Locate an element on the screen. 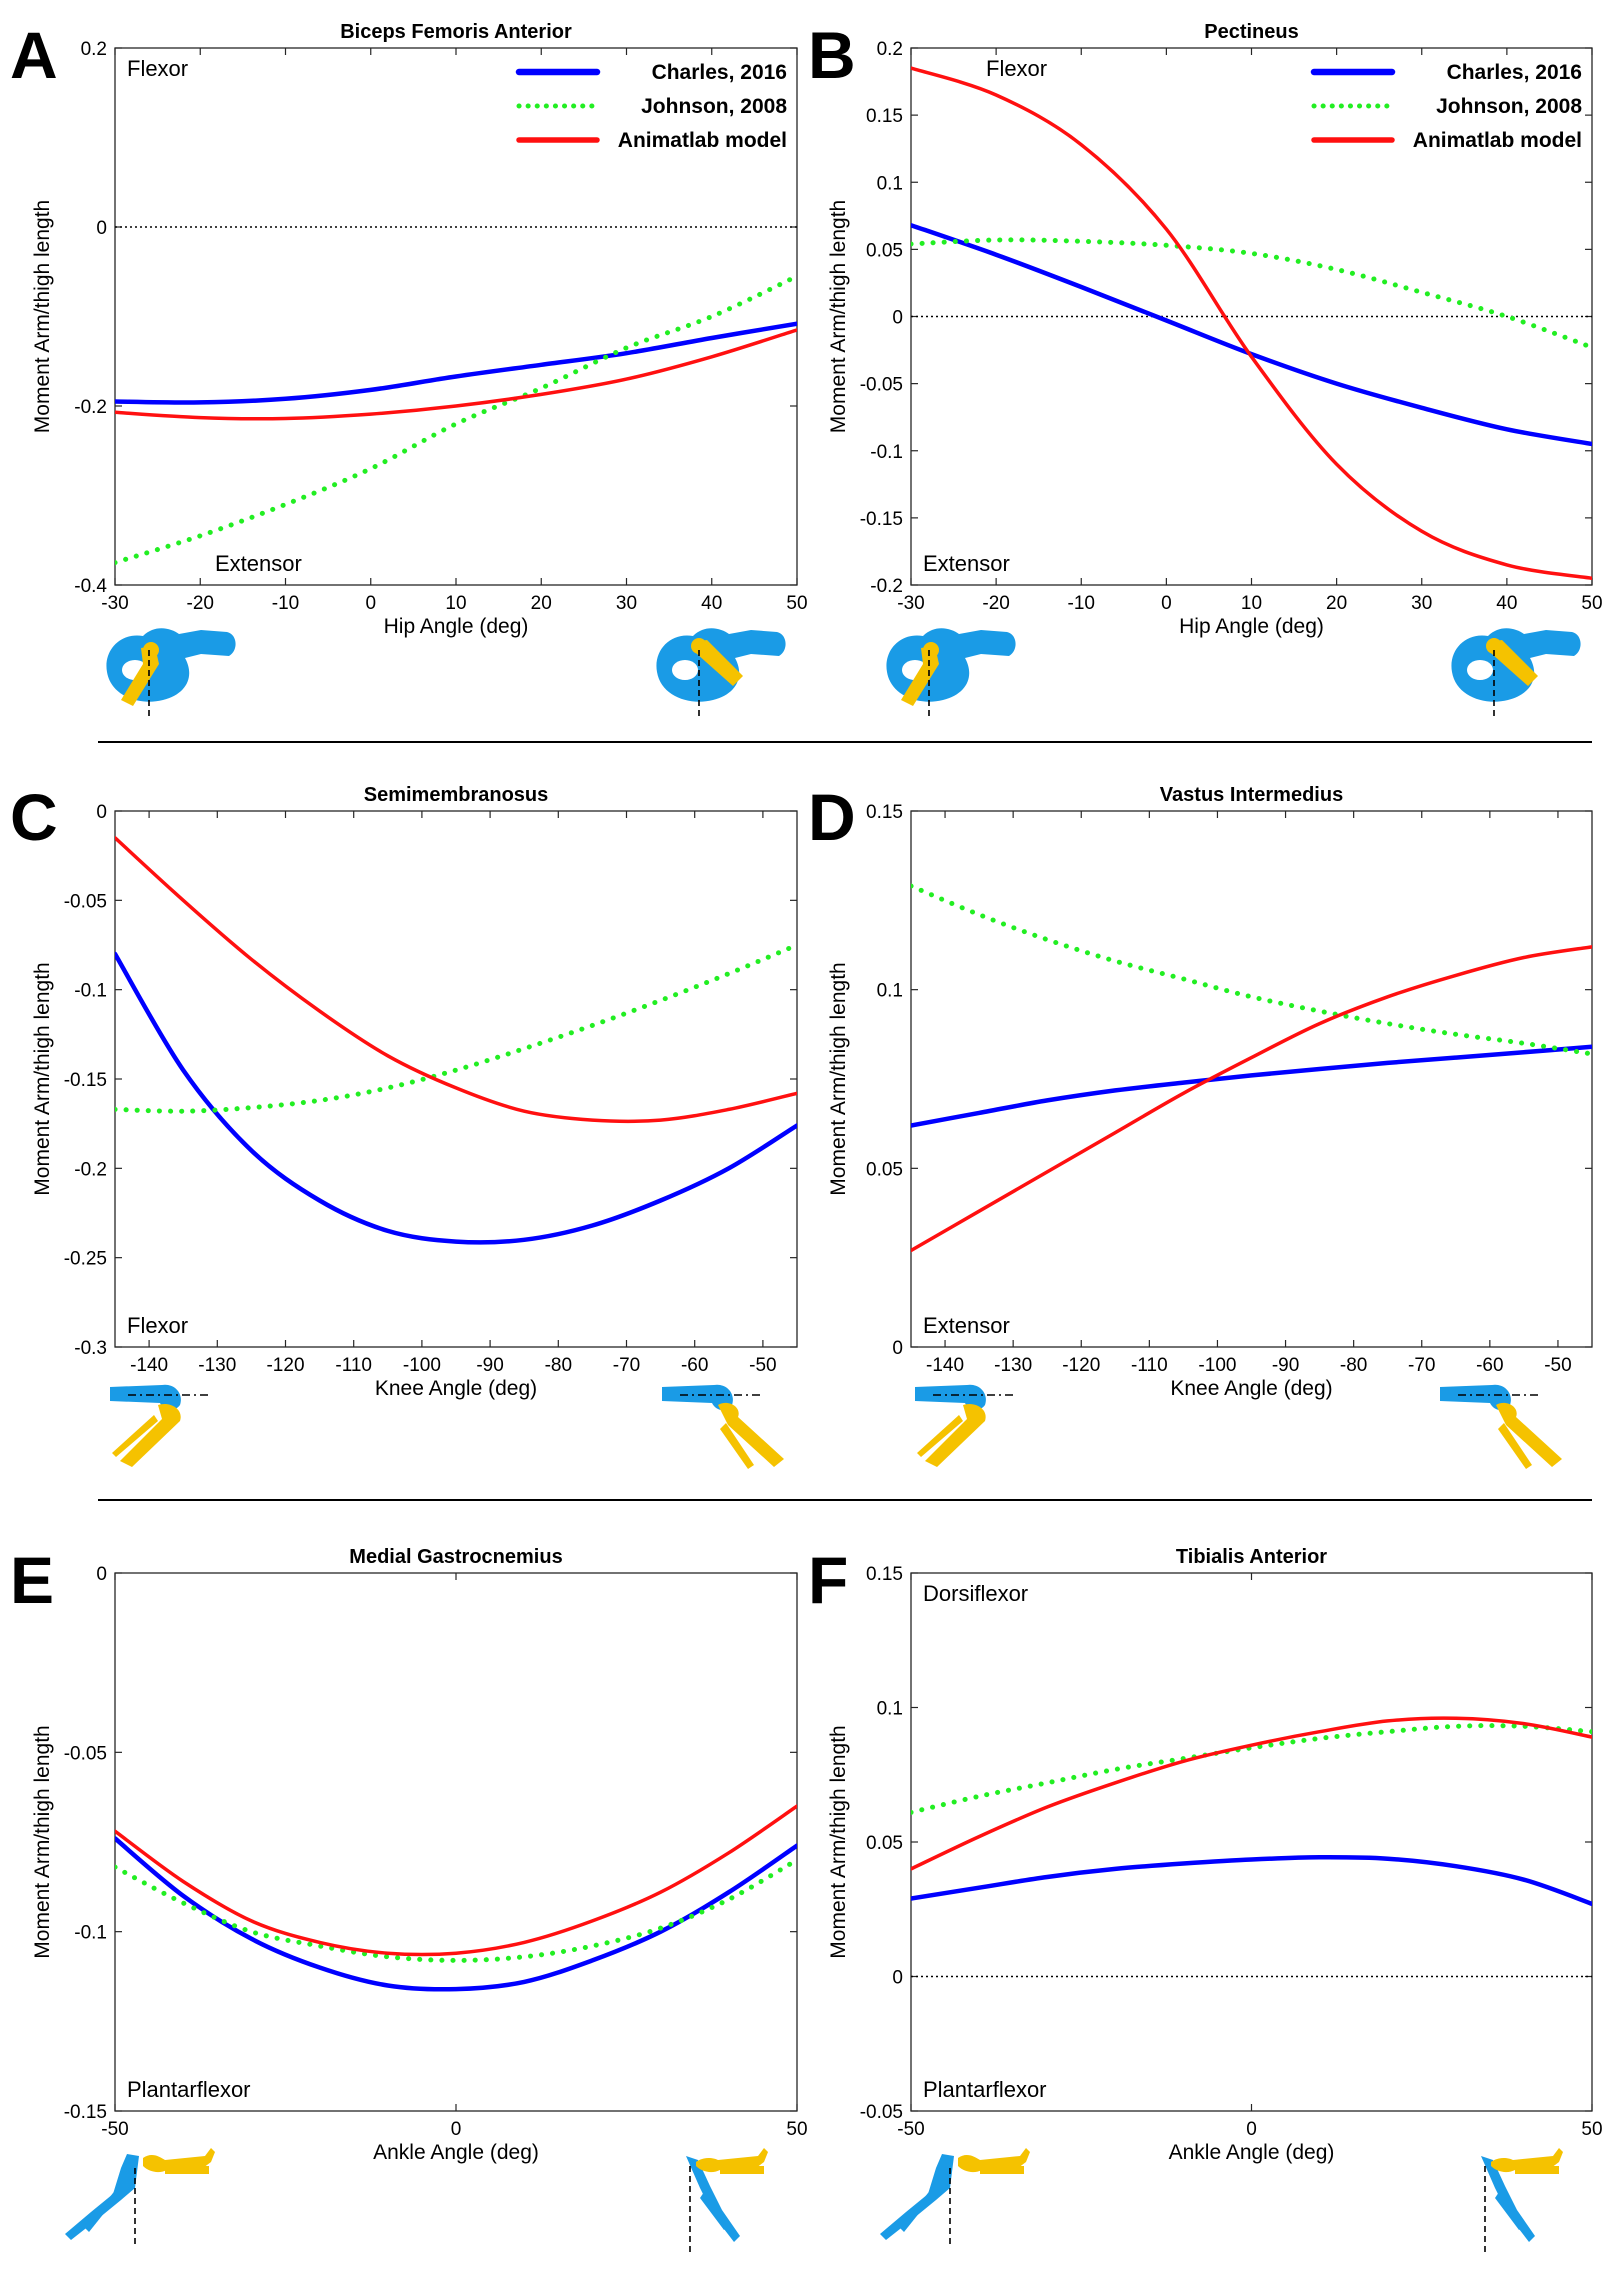  x-tick-label: -120 is located at coordinates (285, 1365).